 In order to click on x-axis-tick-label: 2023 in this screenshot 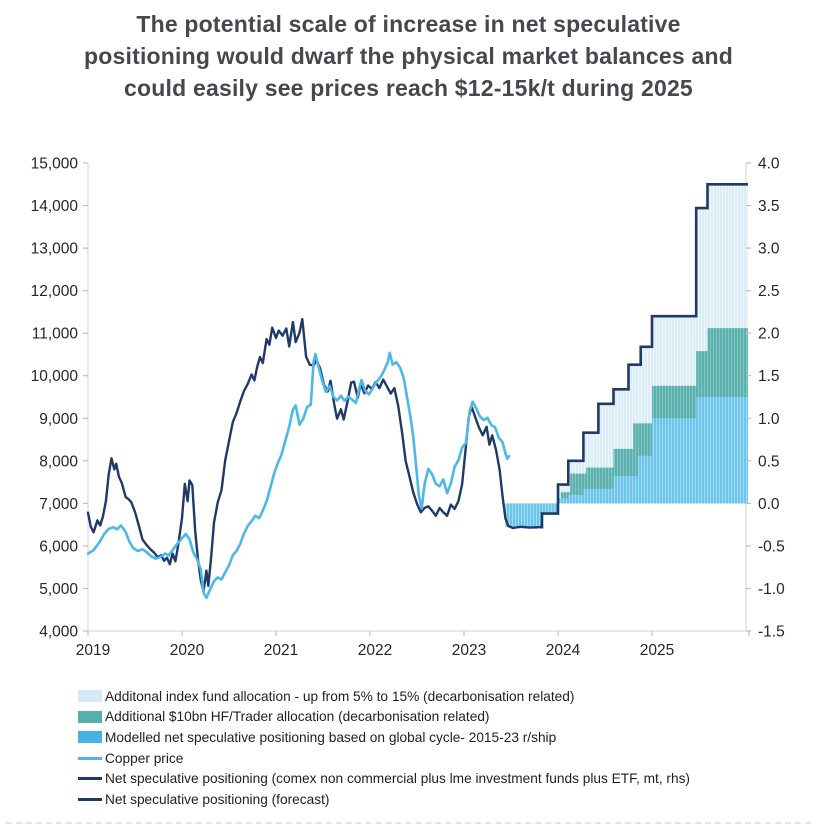, I will do `click(469, 650)`.